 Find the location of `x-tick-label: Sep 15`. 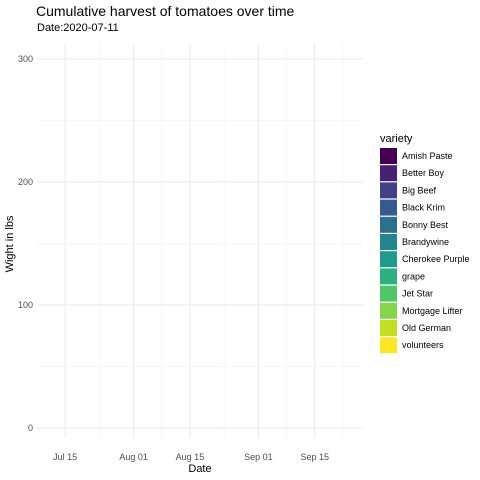

x-tick-label: Sep 15 is located at coordinates (314, 457).